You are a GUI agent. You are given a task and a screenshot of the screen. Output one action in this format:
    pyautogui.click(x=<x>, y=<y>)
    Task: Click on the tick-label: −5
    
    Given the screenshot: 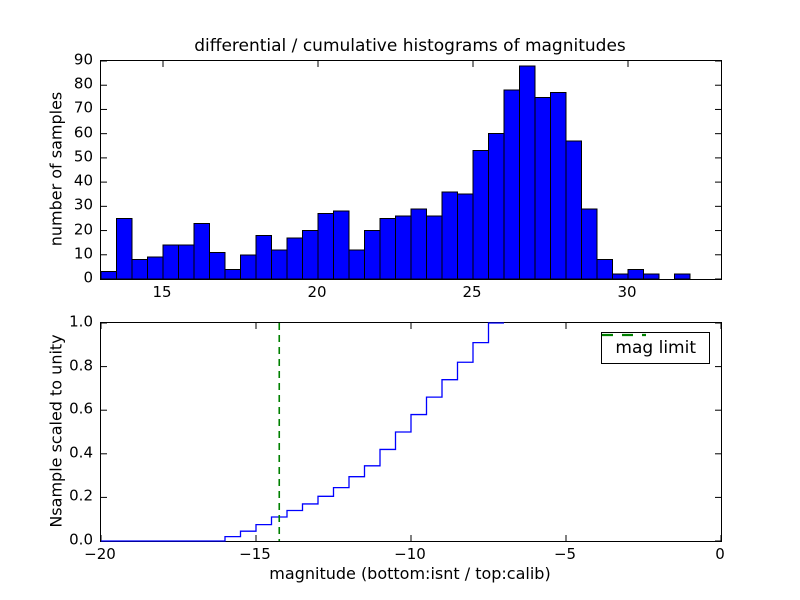 What is the action you would take?
    pyautogui.click(x=565, y=554)
    